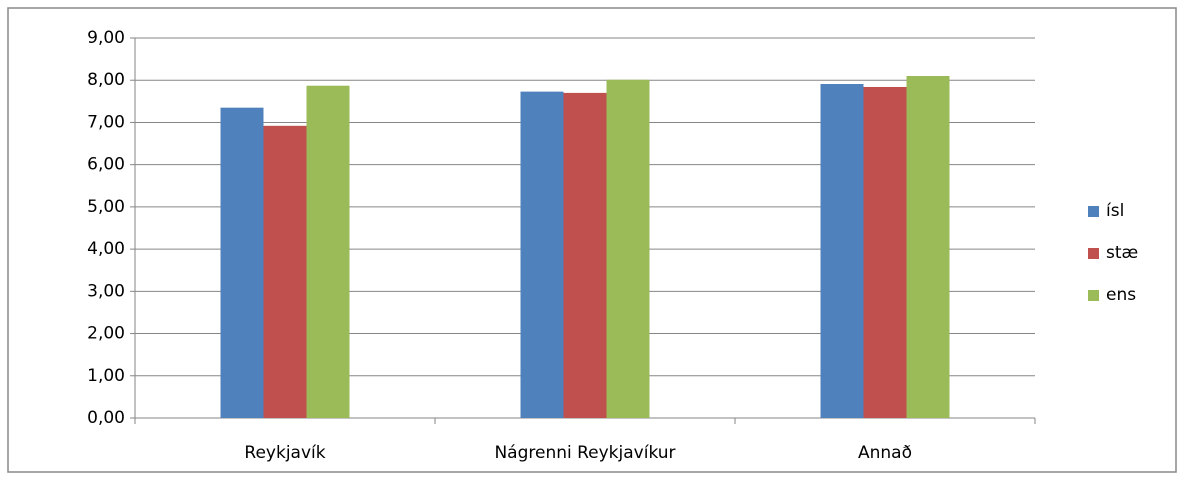 This screenshot has height=480, width=1184. I want to click on y-tick-label: 0,00, so click(106, 418).